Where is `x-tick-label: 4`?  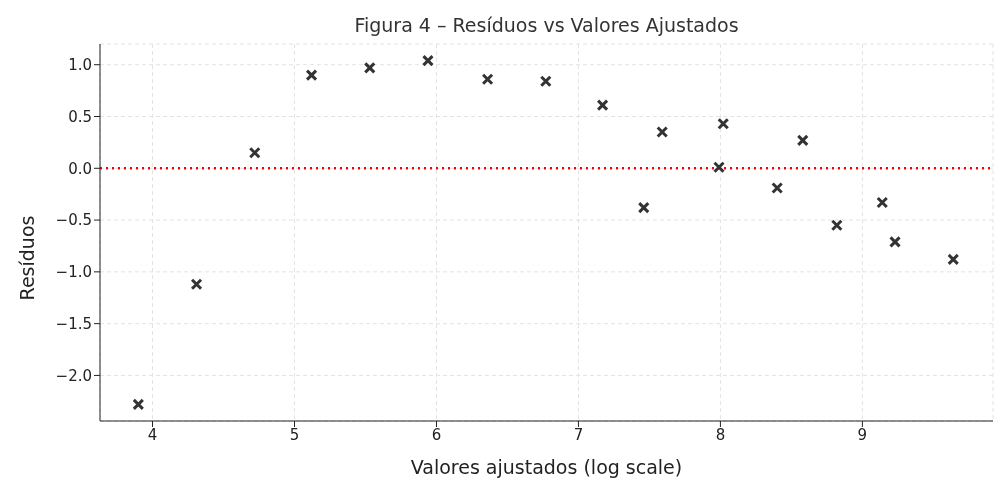 x-tick-label: 4 is located at coordinates (152, 434).